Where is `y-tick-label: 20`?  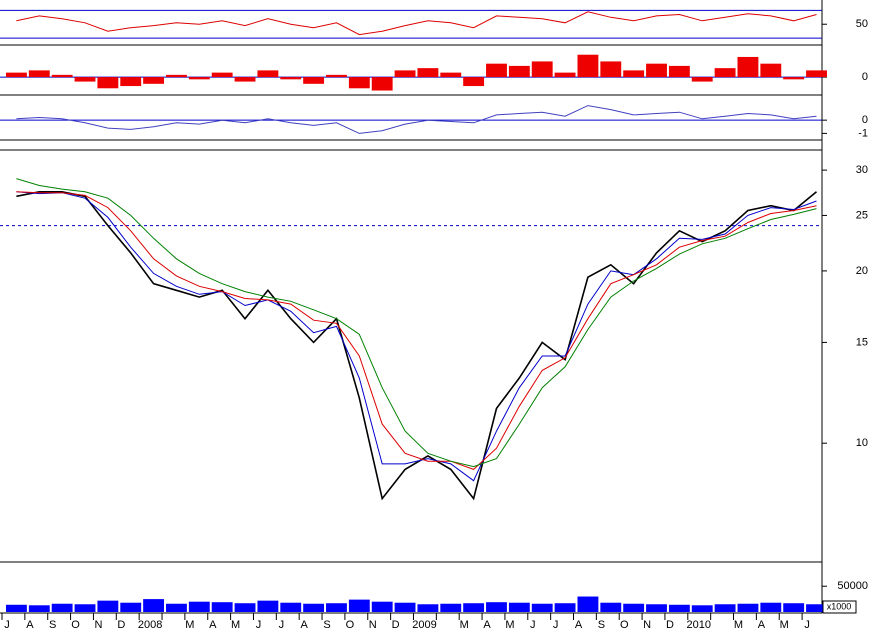 y-tick-label: 20 is located at coordinates (862, 271).